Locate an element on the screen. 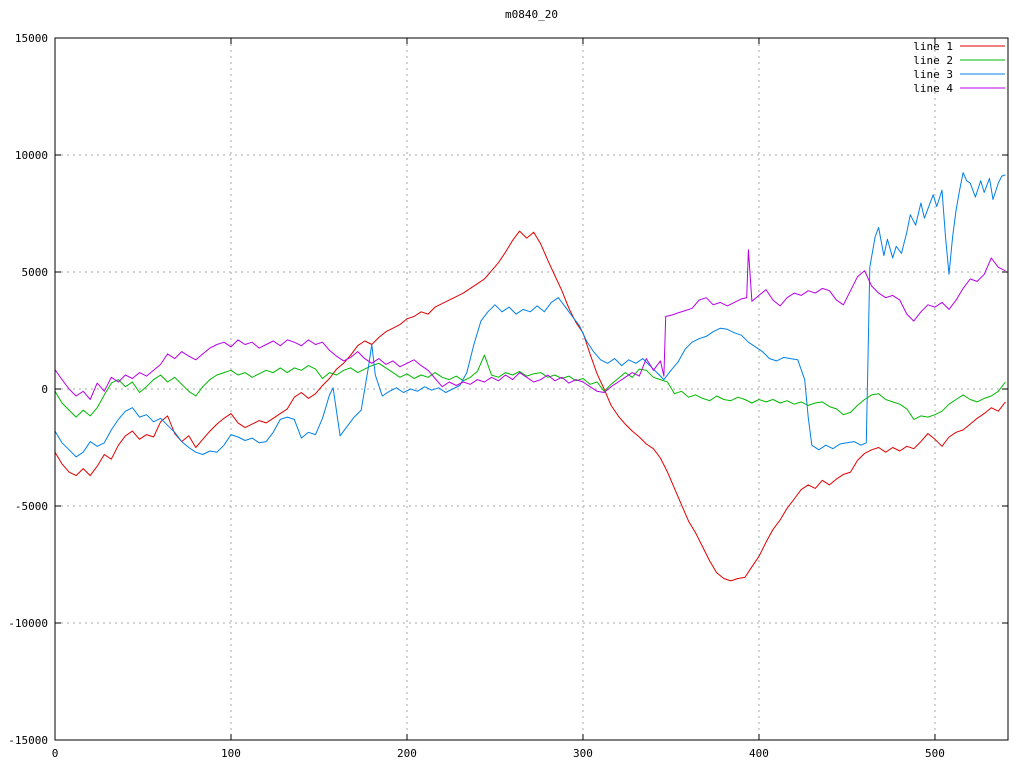 This screenshot has width=1024, height=768. chart-title: m0840_20 is located at coordinates (531, 14).